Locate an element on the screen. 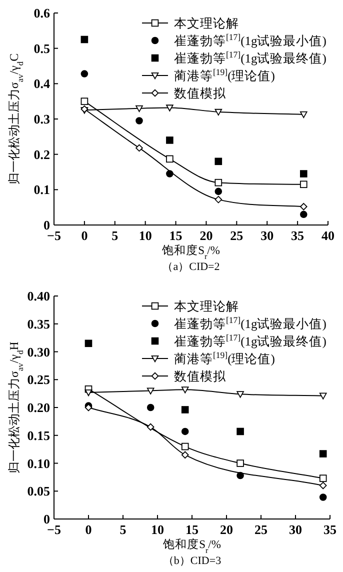  y-tick-label: 0.40 is located at coordinates (38, 296).